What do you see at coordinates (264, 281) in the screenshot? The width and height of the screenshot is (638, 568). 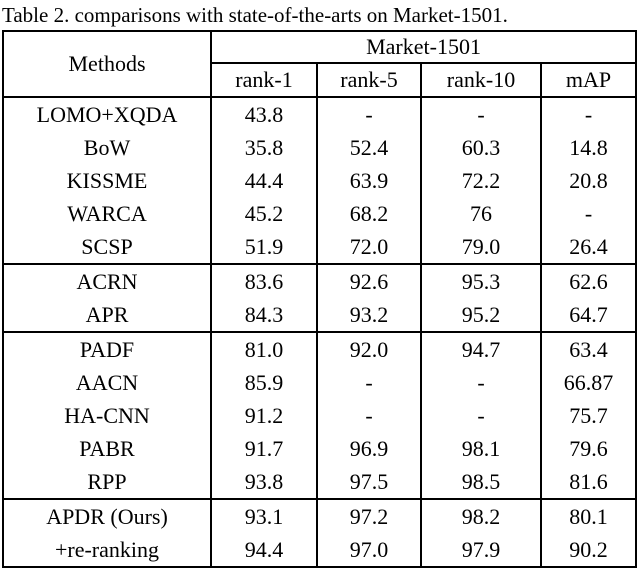 I see `value-cell: 83.6` at bounding box center [264, 281].